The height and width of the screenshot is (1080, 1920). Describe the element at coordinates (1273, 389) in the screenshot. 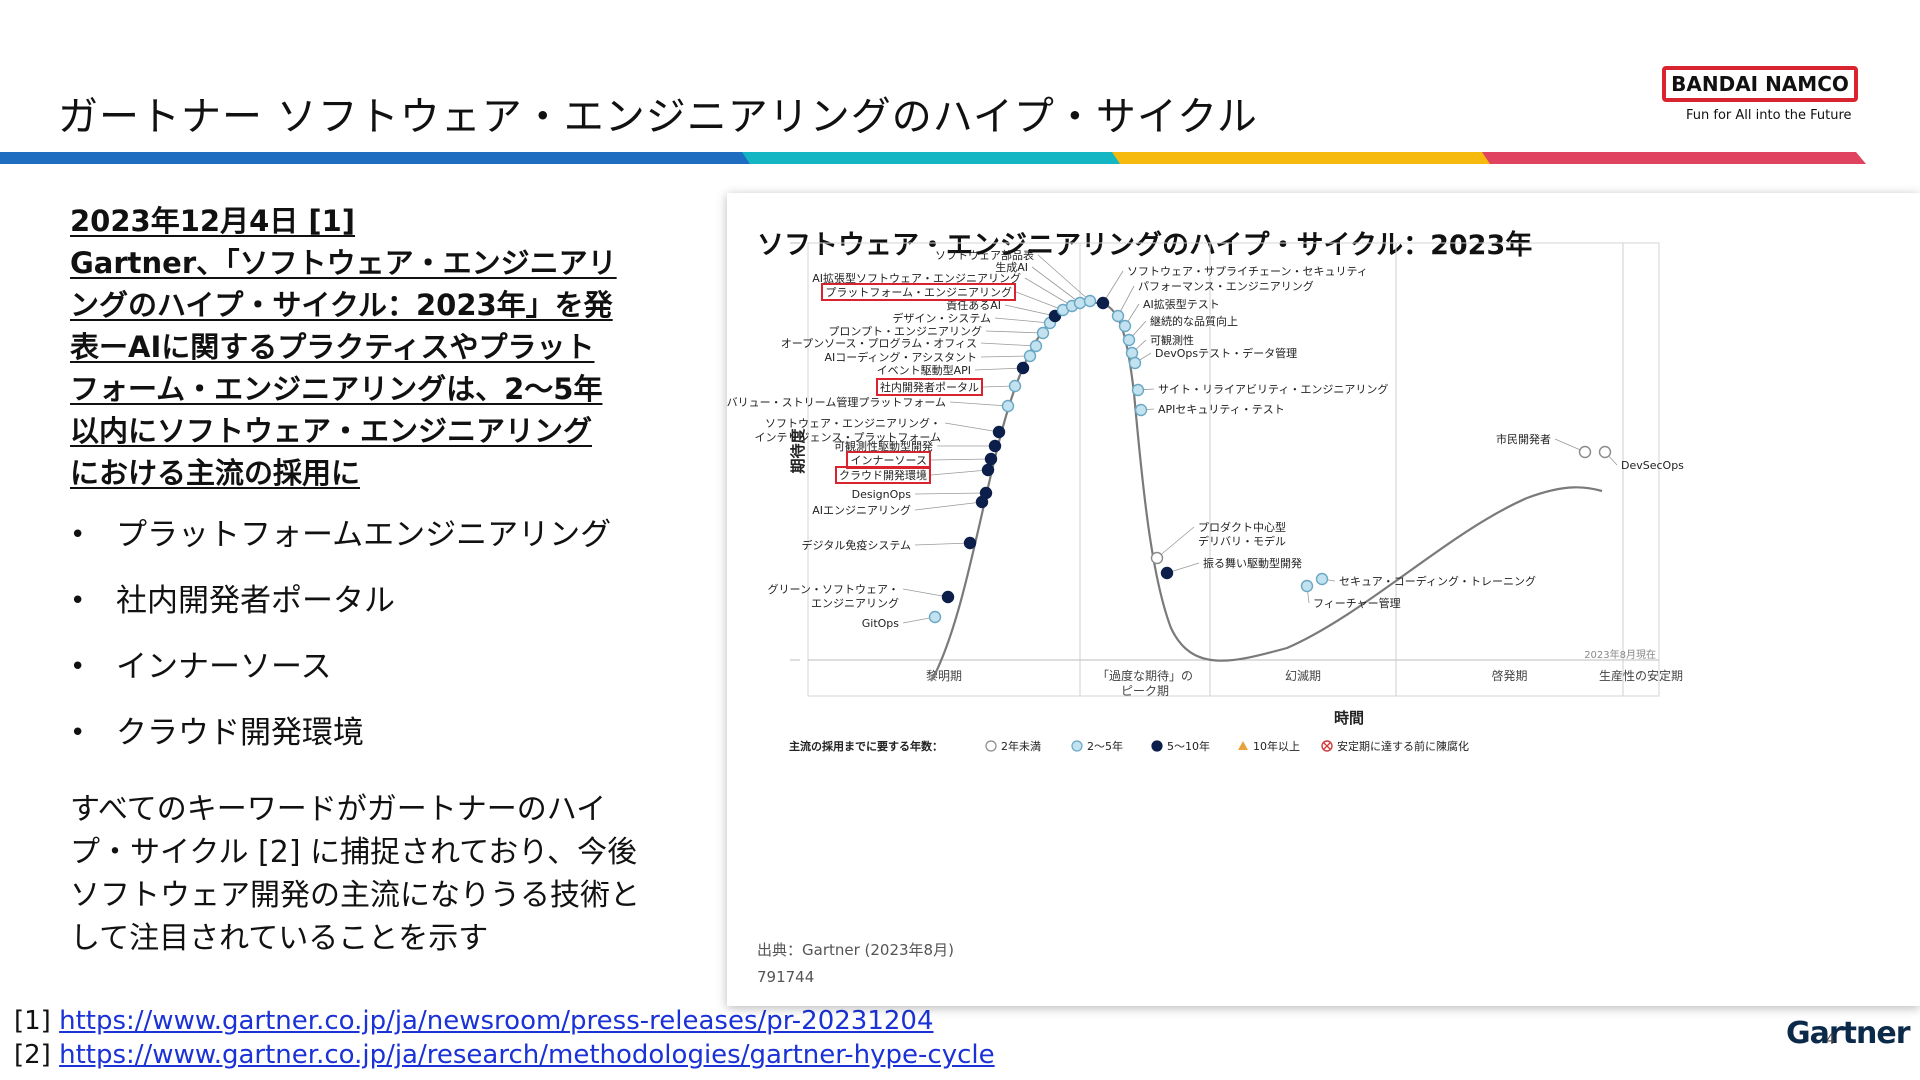

I see `point-label: サイト・リライアビリティ・エンジニアリング` at that location.